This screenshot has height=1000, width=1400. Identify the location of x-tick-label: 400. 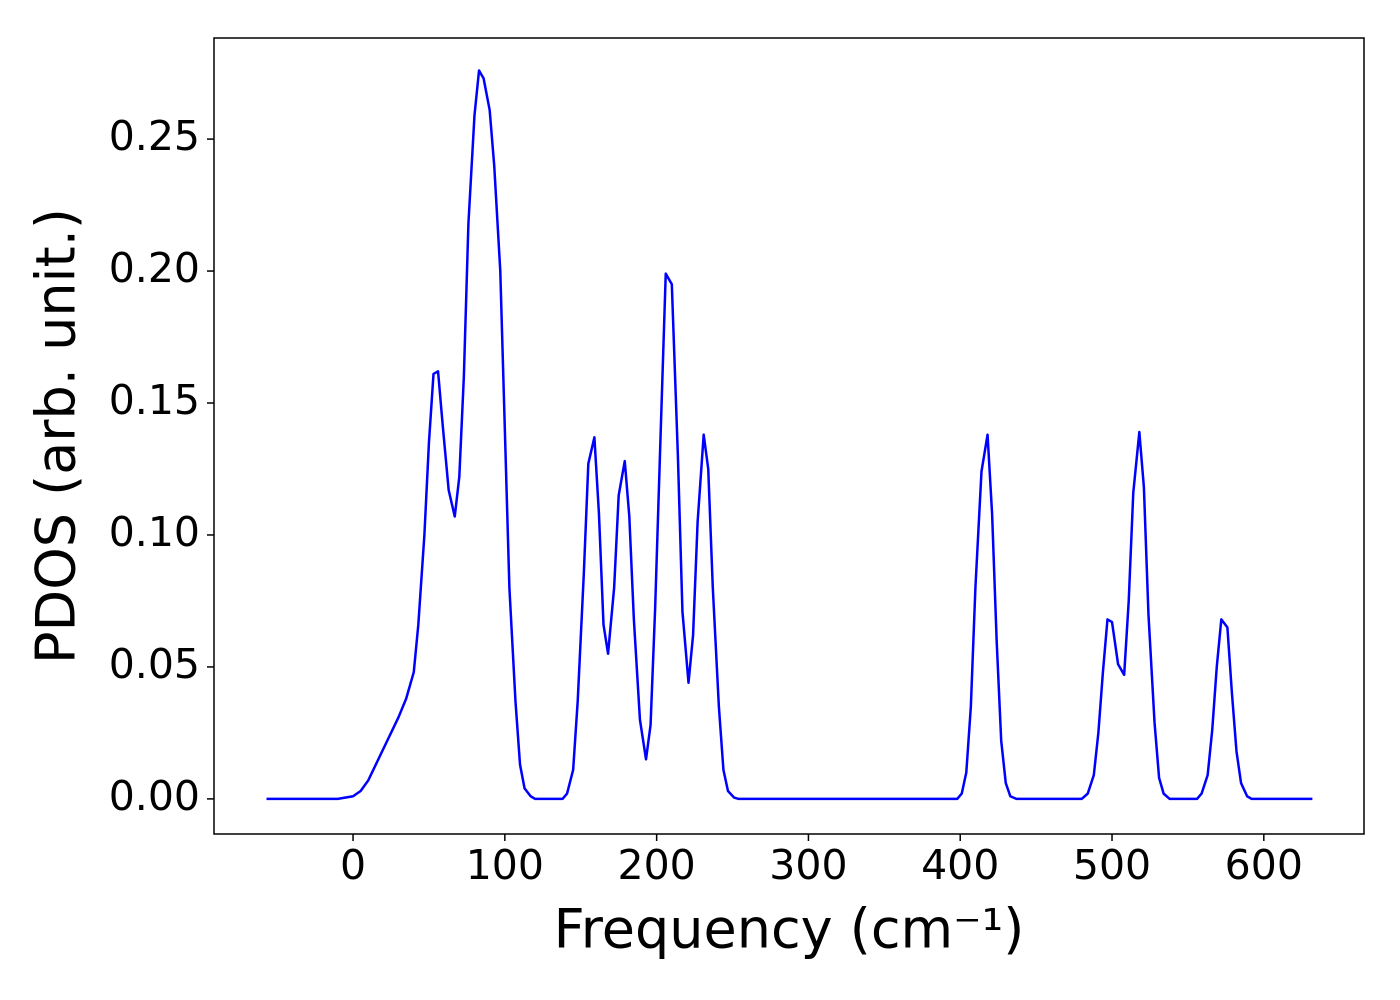
(960, 865).